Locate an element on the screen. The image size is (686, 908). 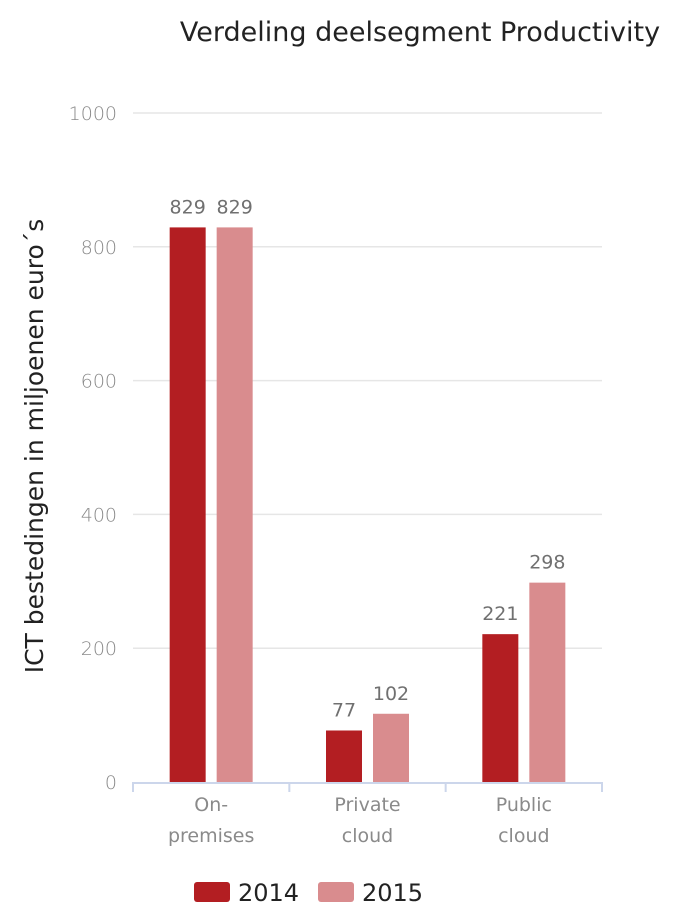
data-label: 77 is located at coordinates (344, 710).